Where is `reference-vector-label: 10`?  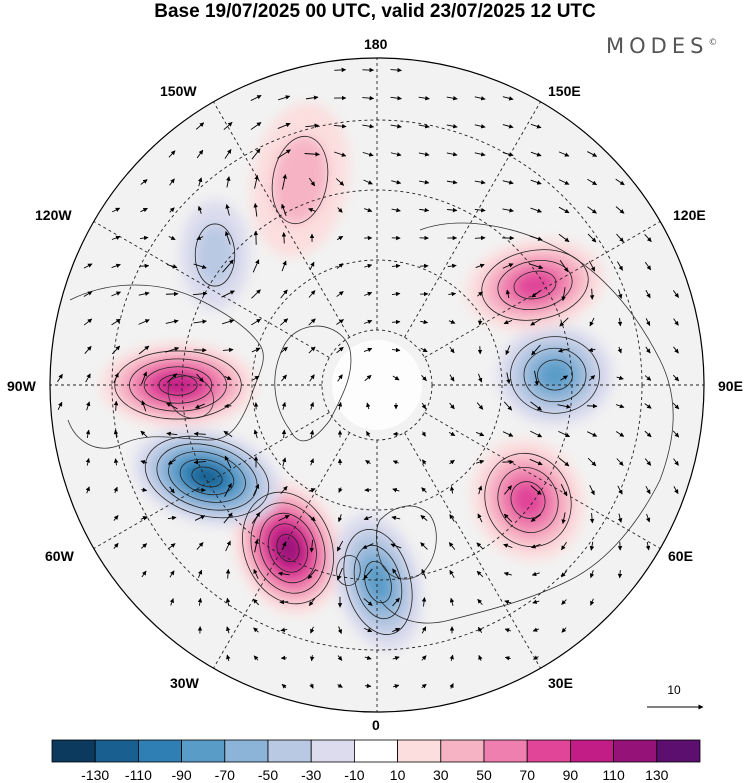 reference-vector-label: 10 is located at coordinates (674, 690).